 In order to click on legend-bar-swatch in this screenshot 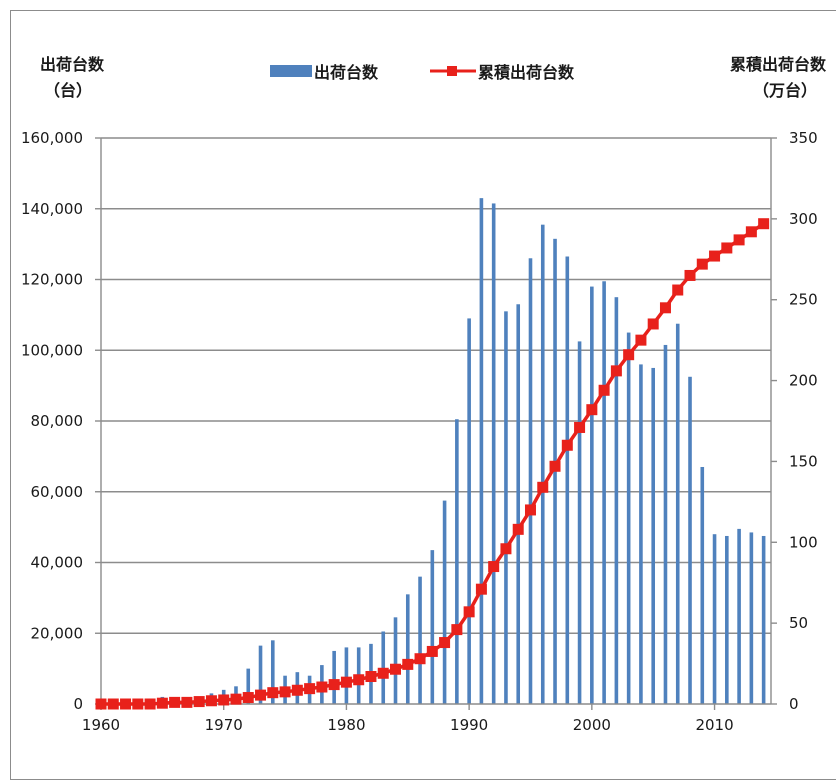, I will do `click(291, 71)`.